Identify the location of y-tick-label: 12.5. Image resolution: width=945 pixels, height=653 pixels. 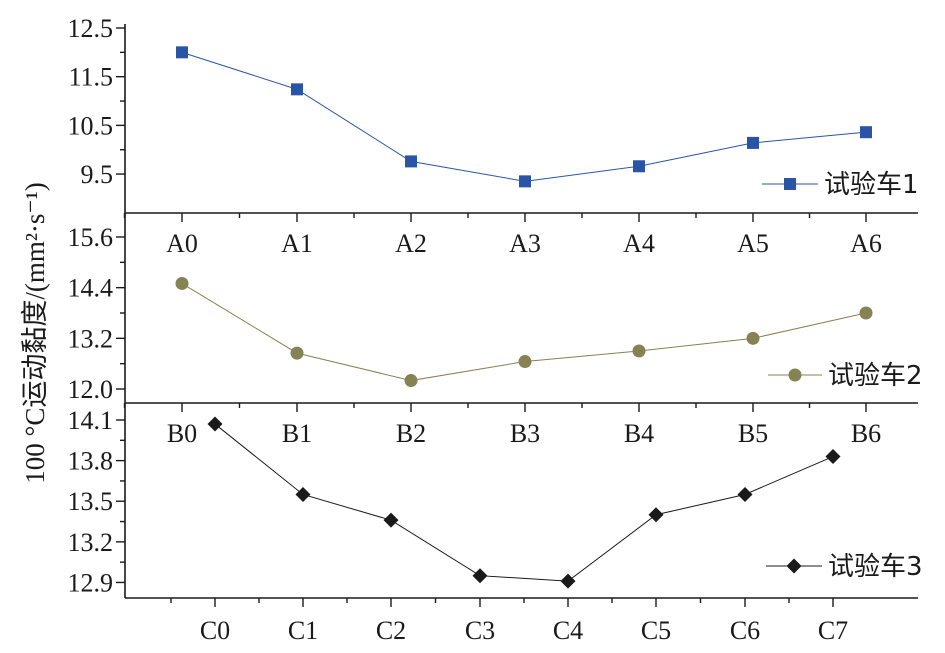
(91, 28).